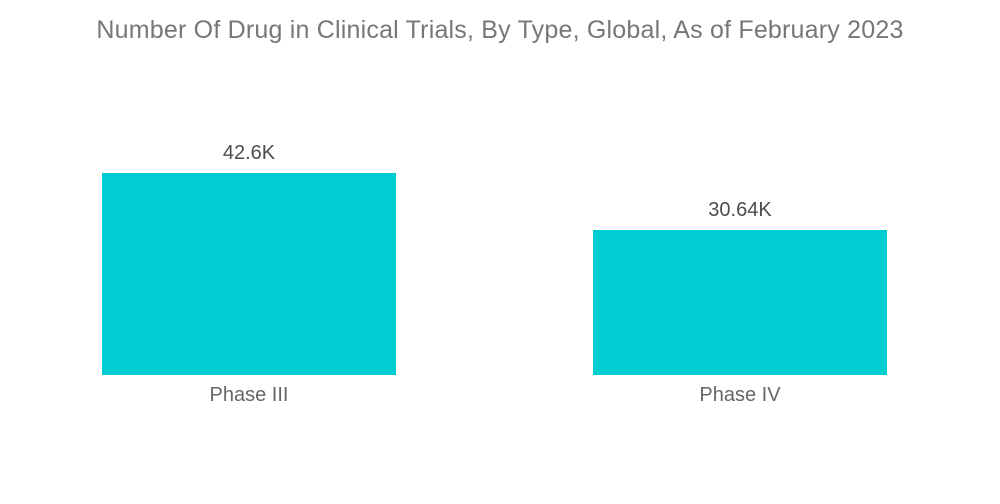 Image resolution: width=1000 pixels, height=504 pixels. I want to click on x-axis-label-phase-iv: Phase IV, so click(740, 395).